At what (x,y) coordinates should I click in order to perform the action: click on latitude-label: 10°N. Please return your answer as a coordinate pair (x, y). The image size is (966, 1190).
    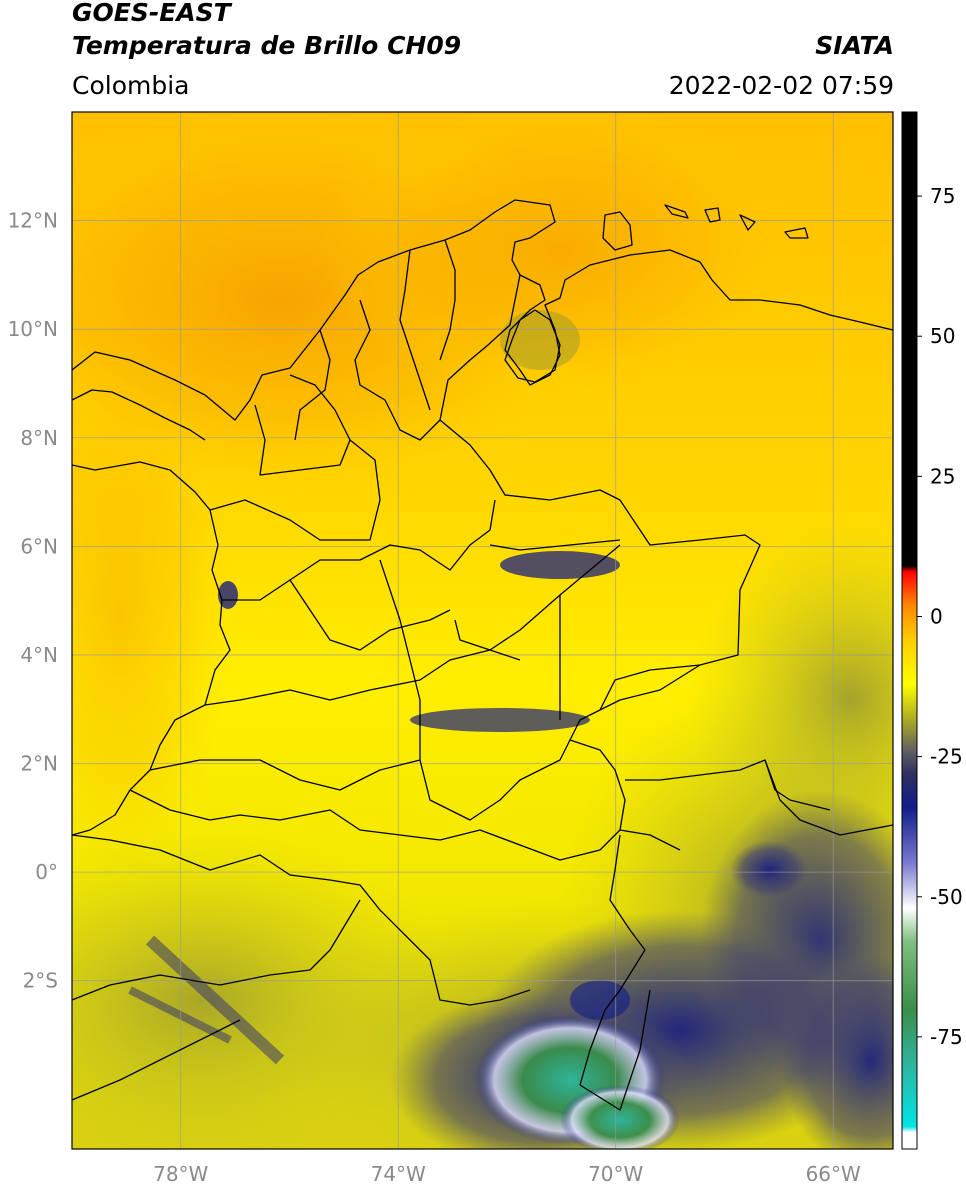
    Looking at the image, I should click on (33, 329).